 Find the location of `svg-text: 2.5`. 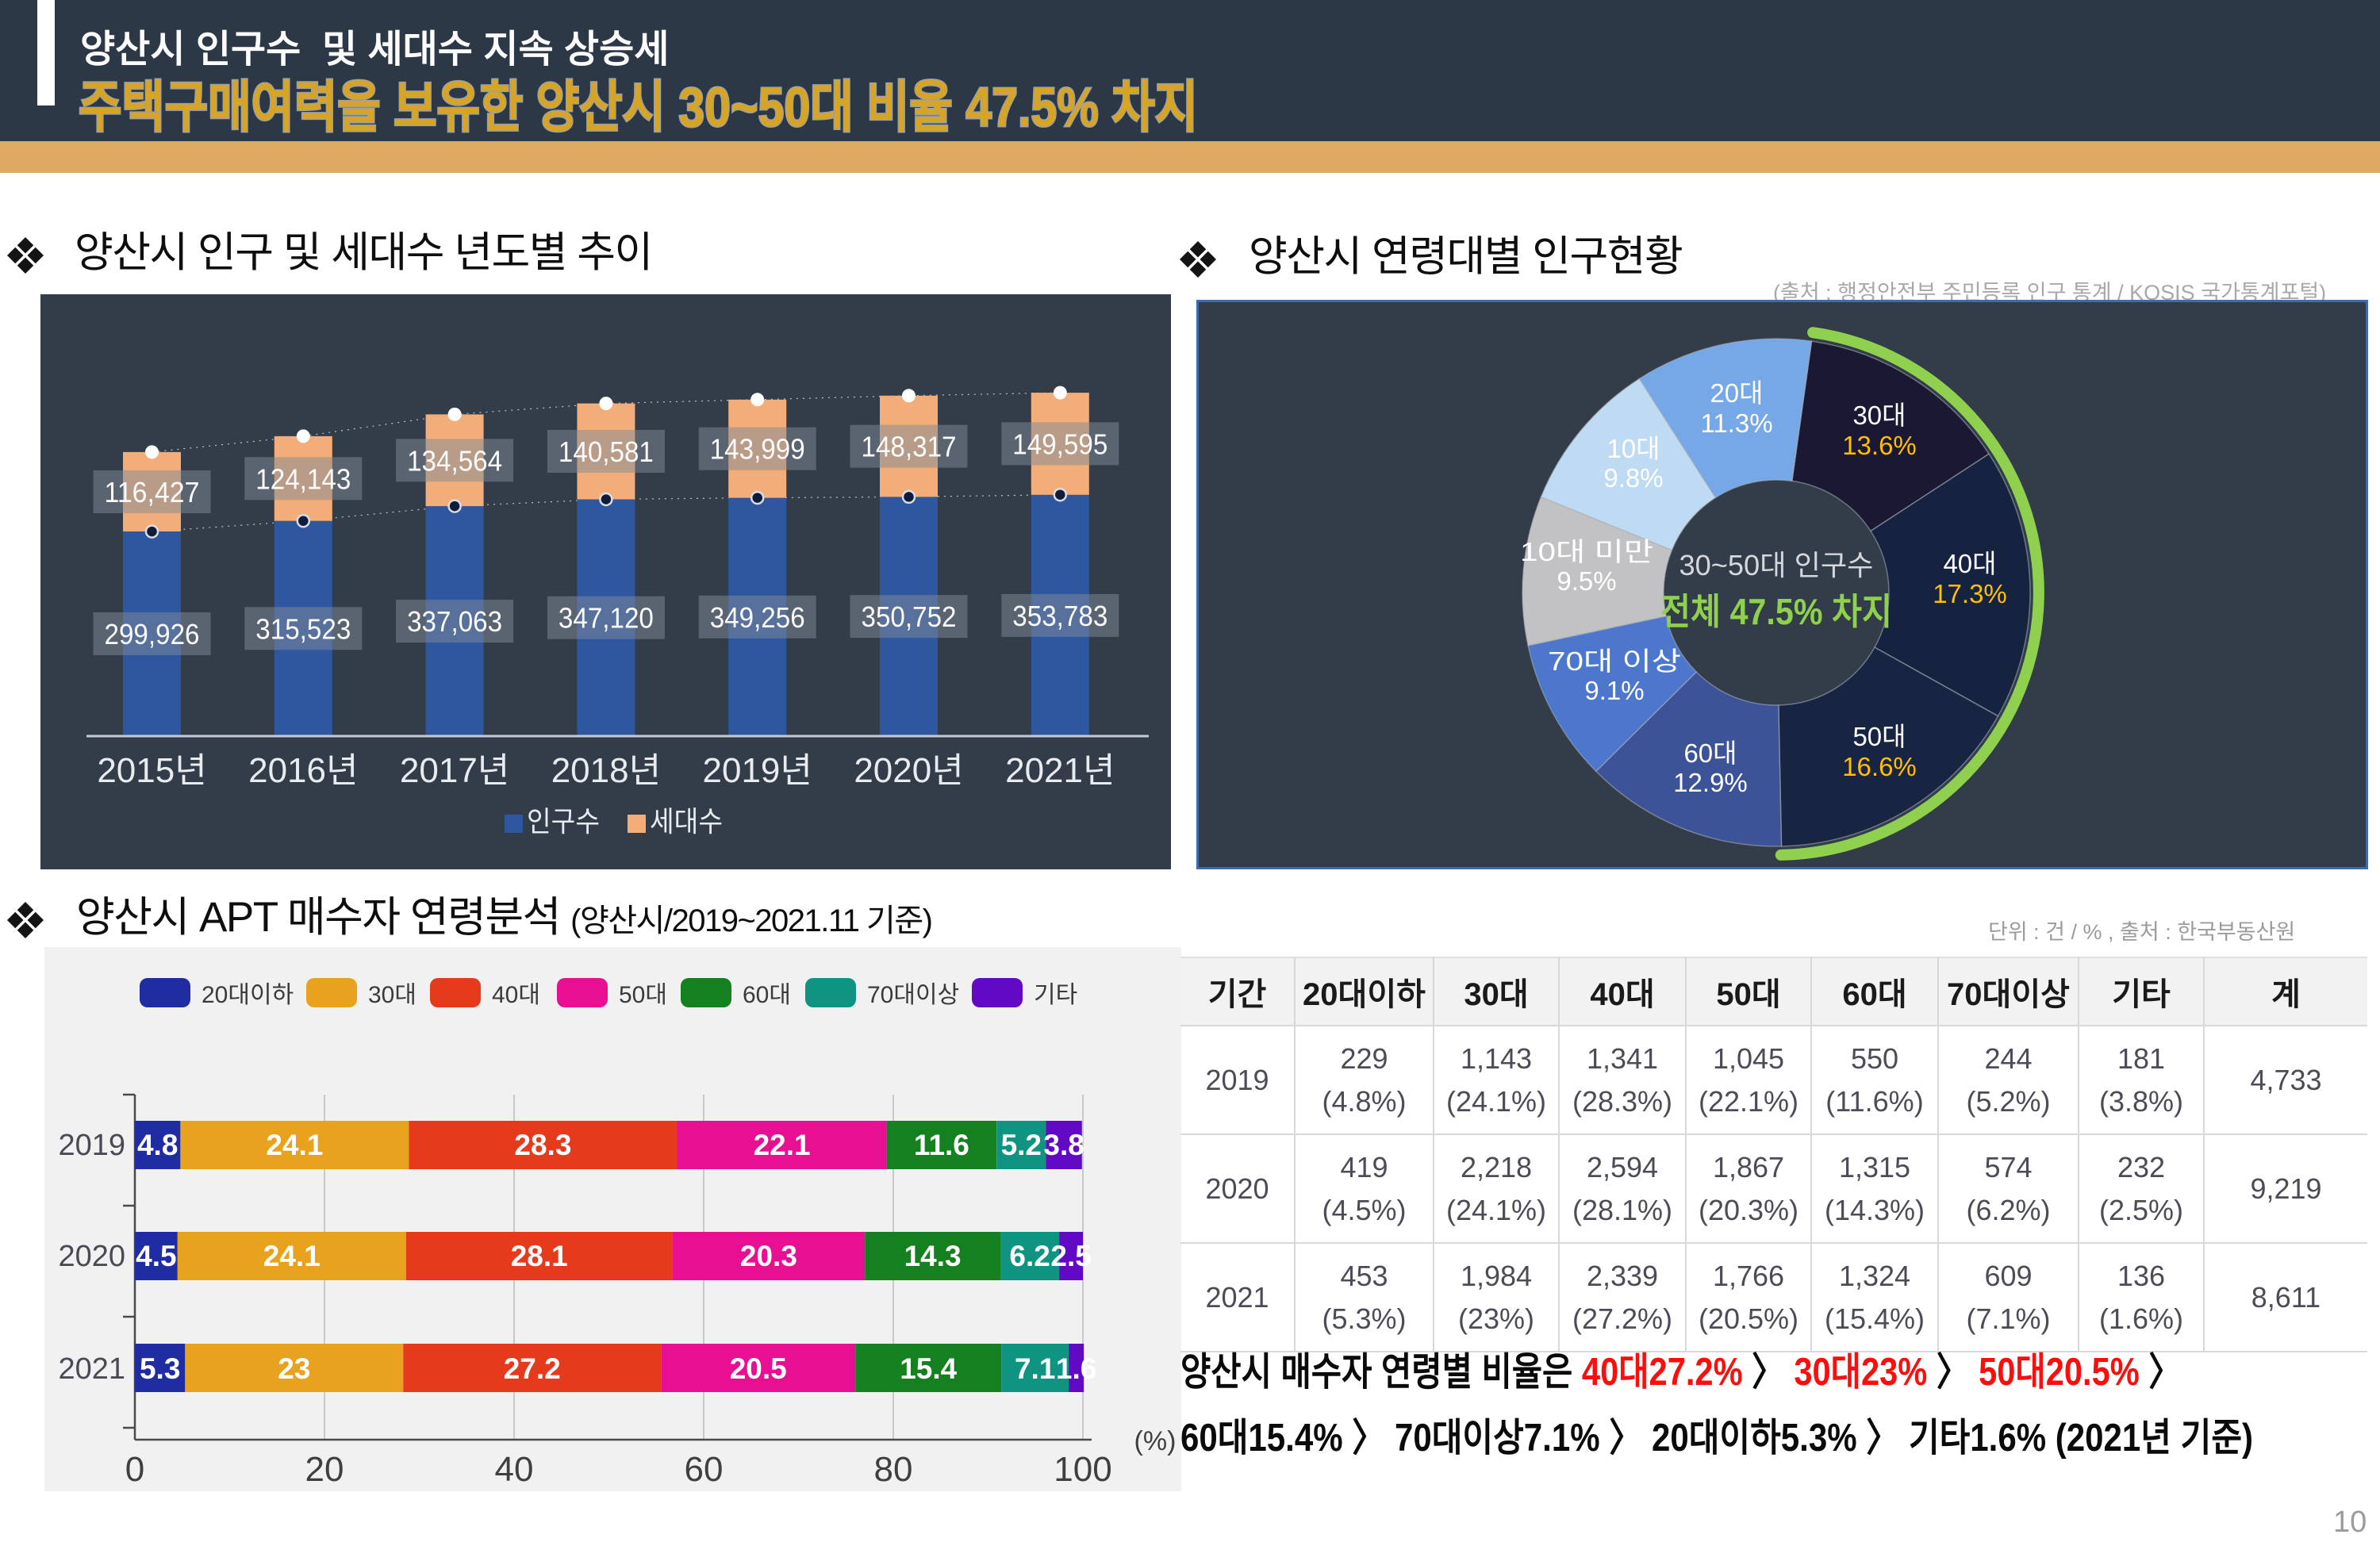

svg-text: 2.5 is located at coordinates (1070, 1256).